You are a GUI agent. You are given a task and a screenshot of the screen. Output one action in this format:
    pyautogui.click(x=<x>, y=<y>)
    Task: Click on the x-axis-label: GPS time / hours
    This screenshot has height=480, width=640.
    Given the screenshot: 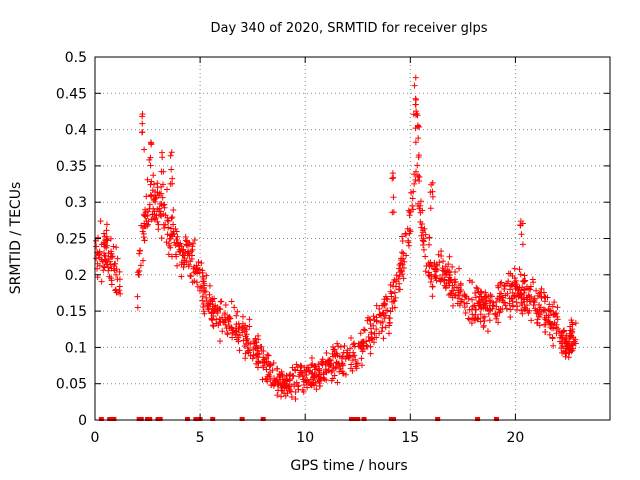 What is the action you would take?
    pyautogui.click(x=348, y=466)
    